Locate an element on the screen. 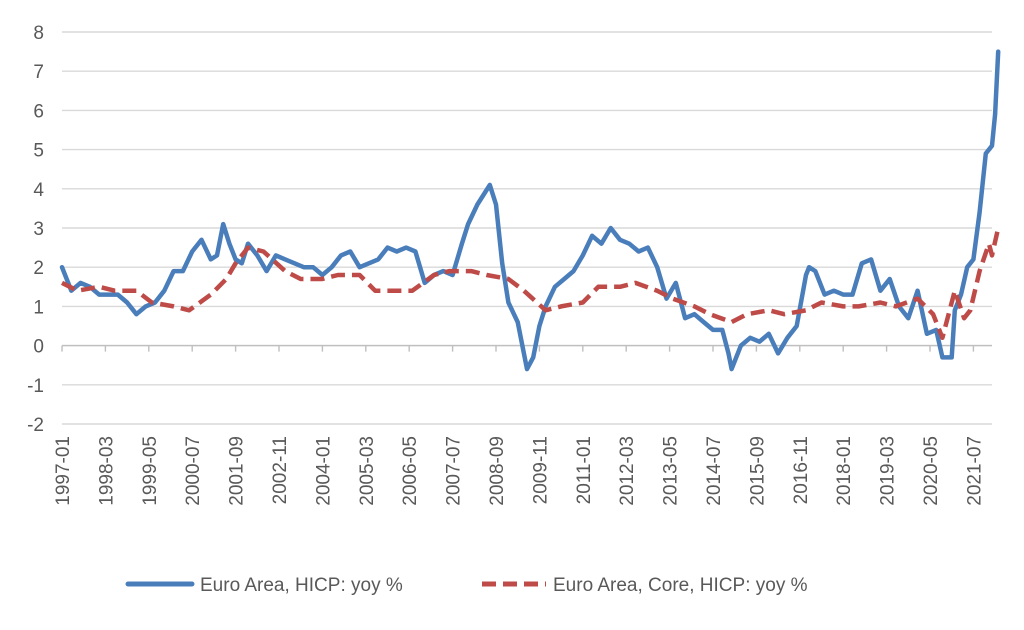 Image resolution: width=1024 pixels, height=630 pixels. x-tick-label: 2014-07 is located at coordinates (714, 471).